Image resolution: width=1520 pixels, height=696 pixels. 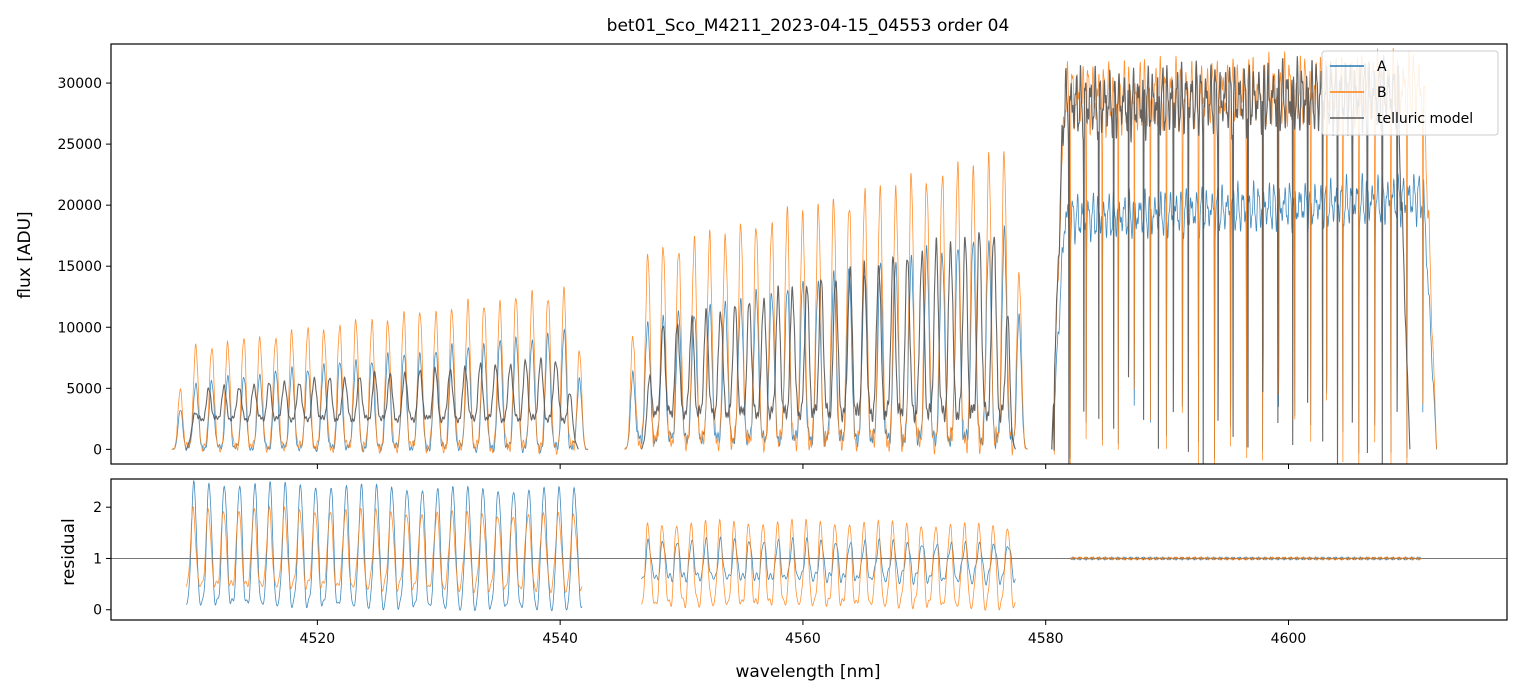 What do you see at coordinates (79, 84) in the screenshot?
I see `flux-y-tick-label: 30000` at bounding box center [79, 84].